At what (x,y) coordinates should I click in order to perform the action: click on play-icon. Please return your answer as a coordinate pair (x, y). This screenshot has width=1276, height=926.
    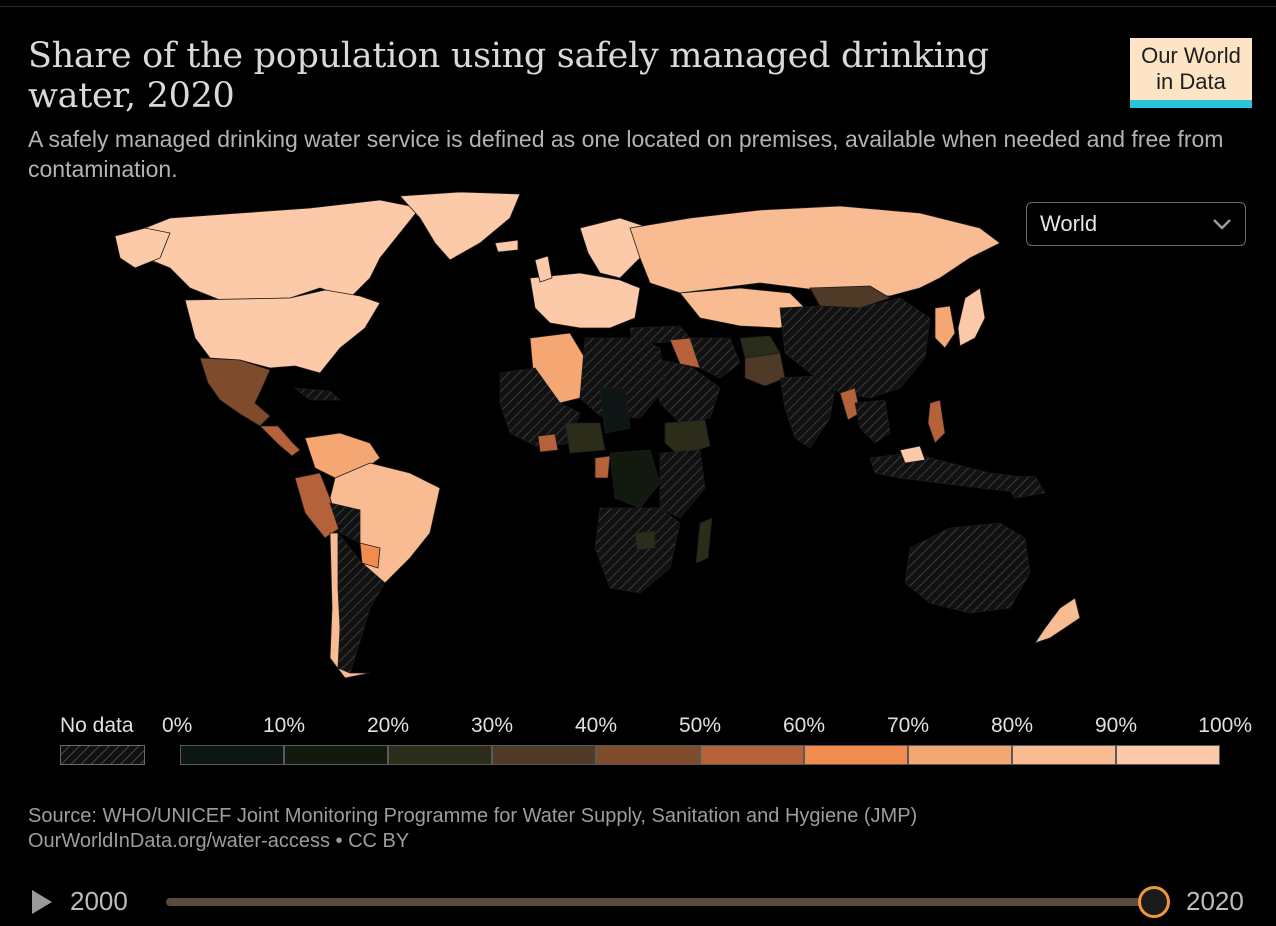
    Looking at the image, I should click on (42, 902).